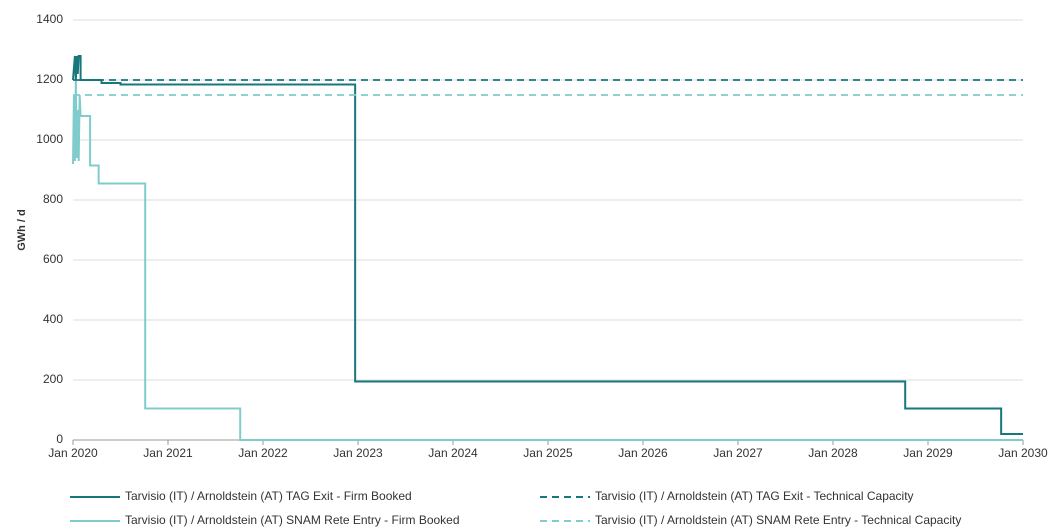  Describe the element at coordinates (53, 319) in the screenshot. I see `y-tick-label: 400` at that location.